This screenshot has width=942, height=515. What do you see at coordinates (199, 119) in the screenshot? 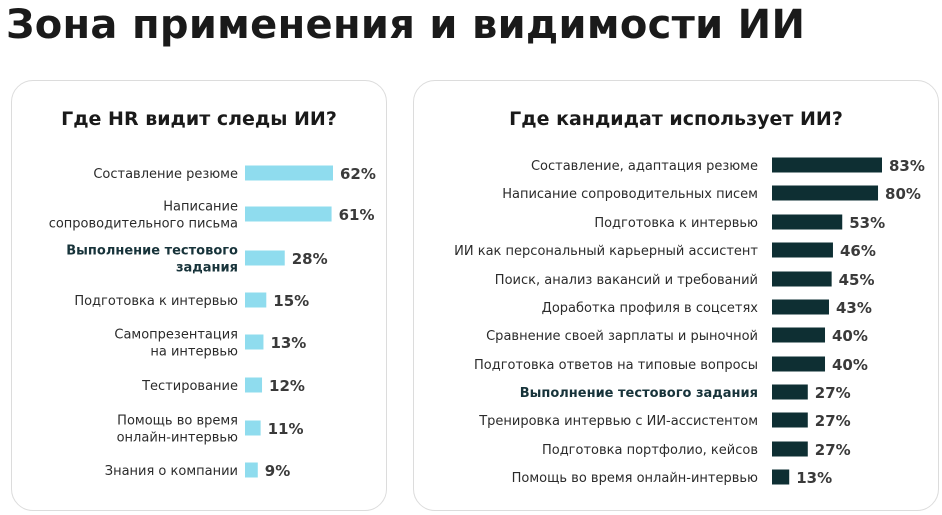
I see `hr-chart-title: Где HR видит следы ИИ?` at bounding box center [199, 119].